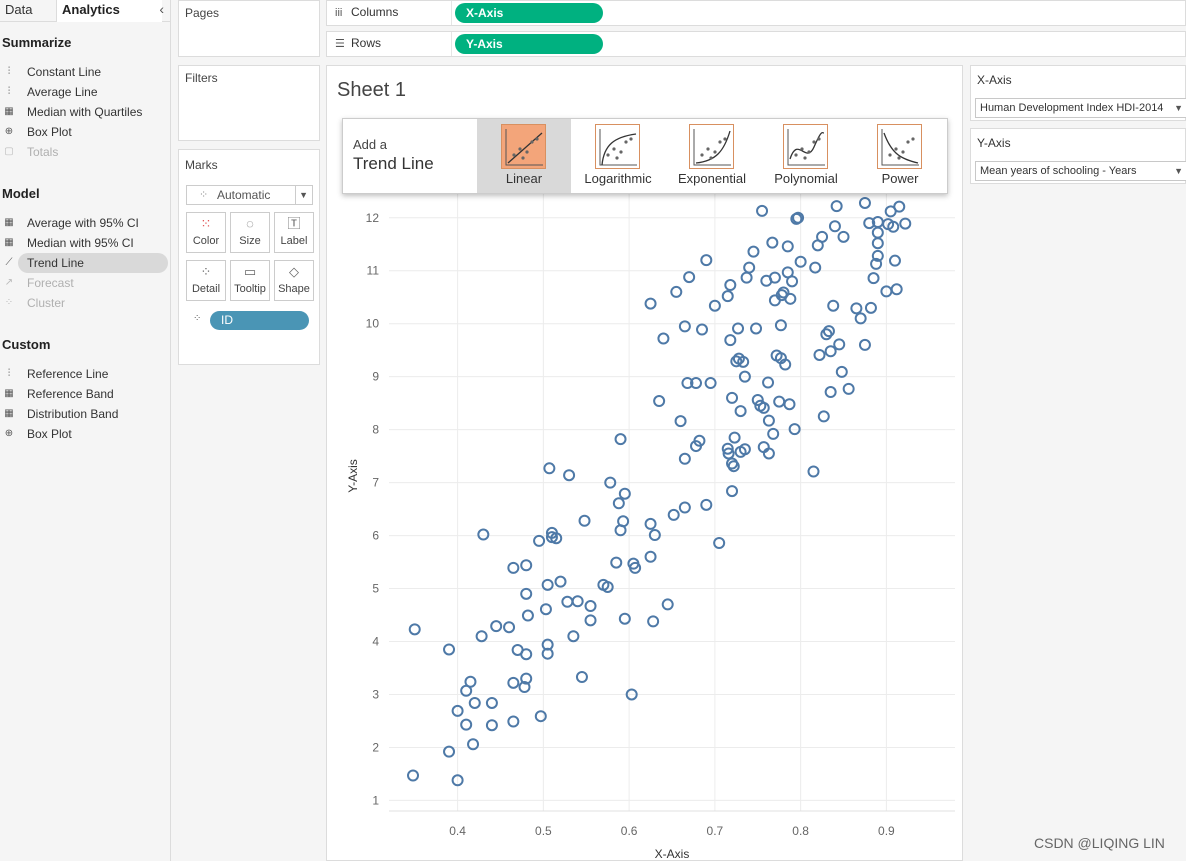  What do you see at coordinates (250, 289) in the screenshot?
I see `marks-button-label: Tooltip` at bounding box center [250, 289].